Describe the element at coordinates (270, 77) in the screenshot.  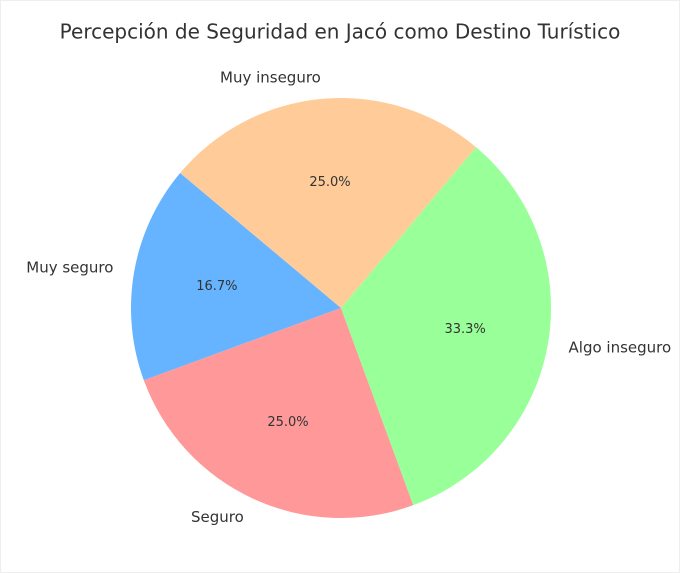
I see `slice-label: Muy inseguro` at that location.